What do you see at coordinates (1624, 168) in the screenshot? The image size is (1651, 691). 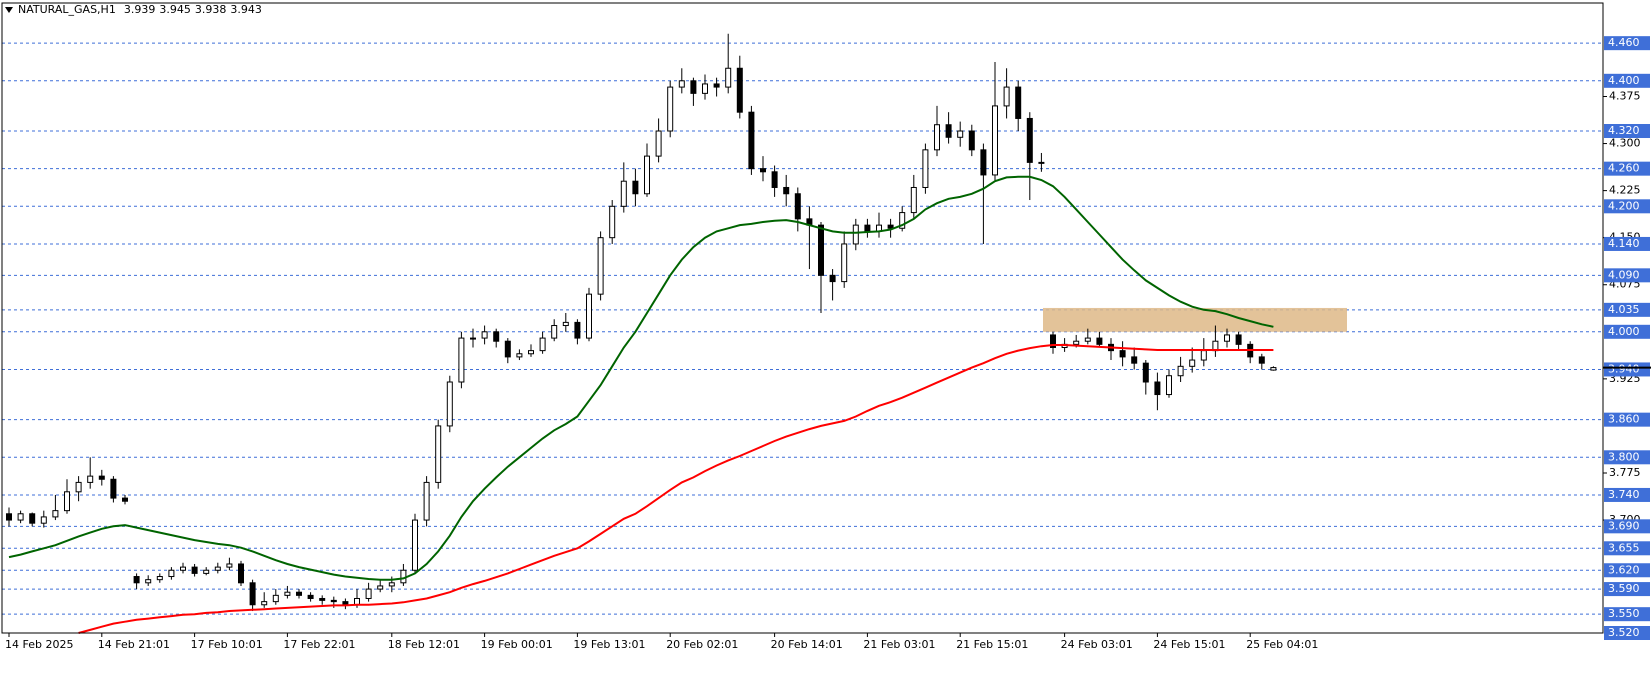 I see `level-label: 4.260` at bounding box center [1624, 168].